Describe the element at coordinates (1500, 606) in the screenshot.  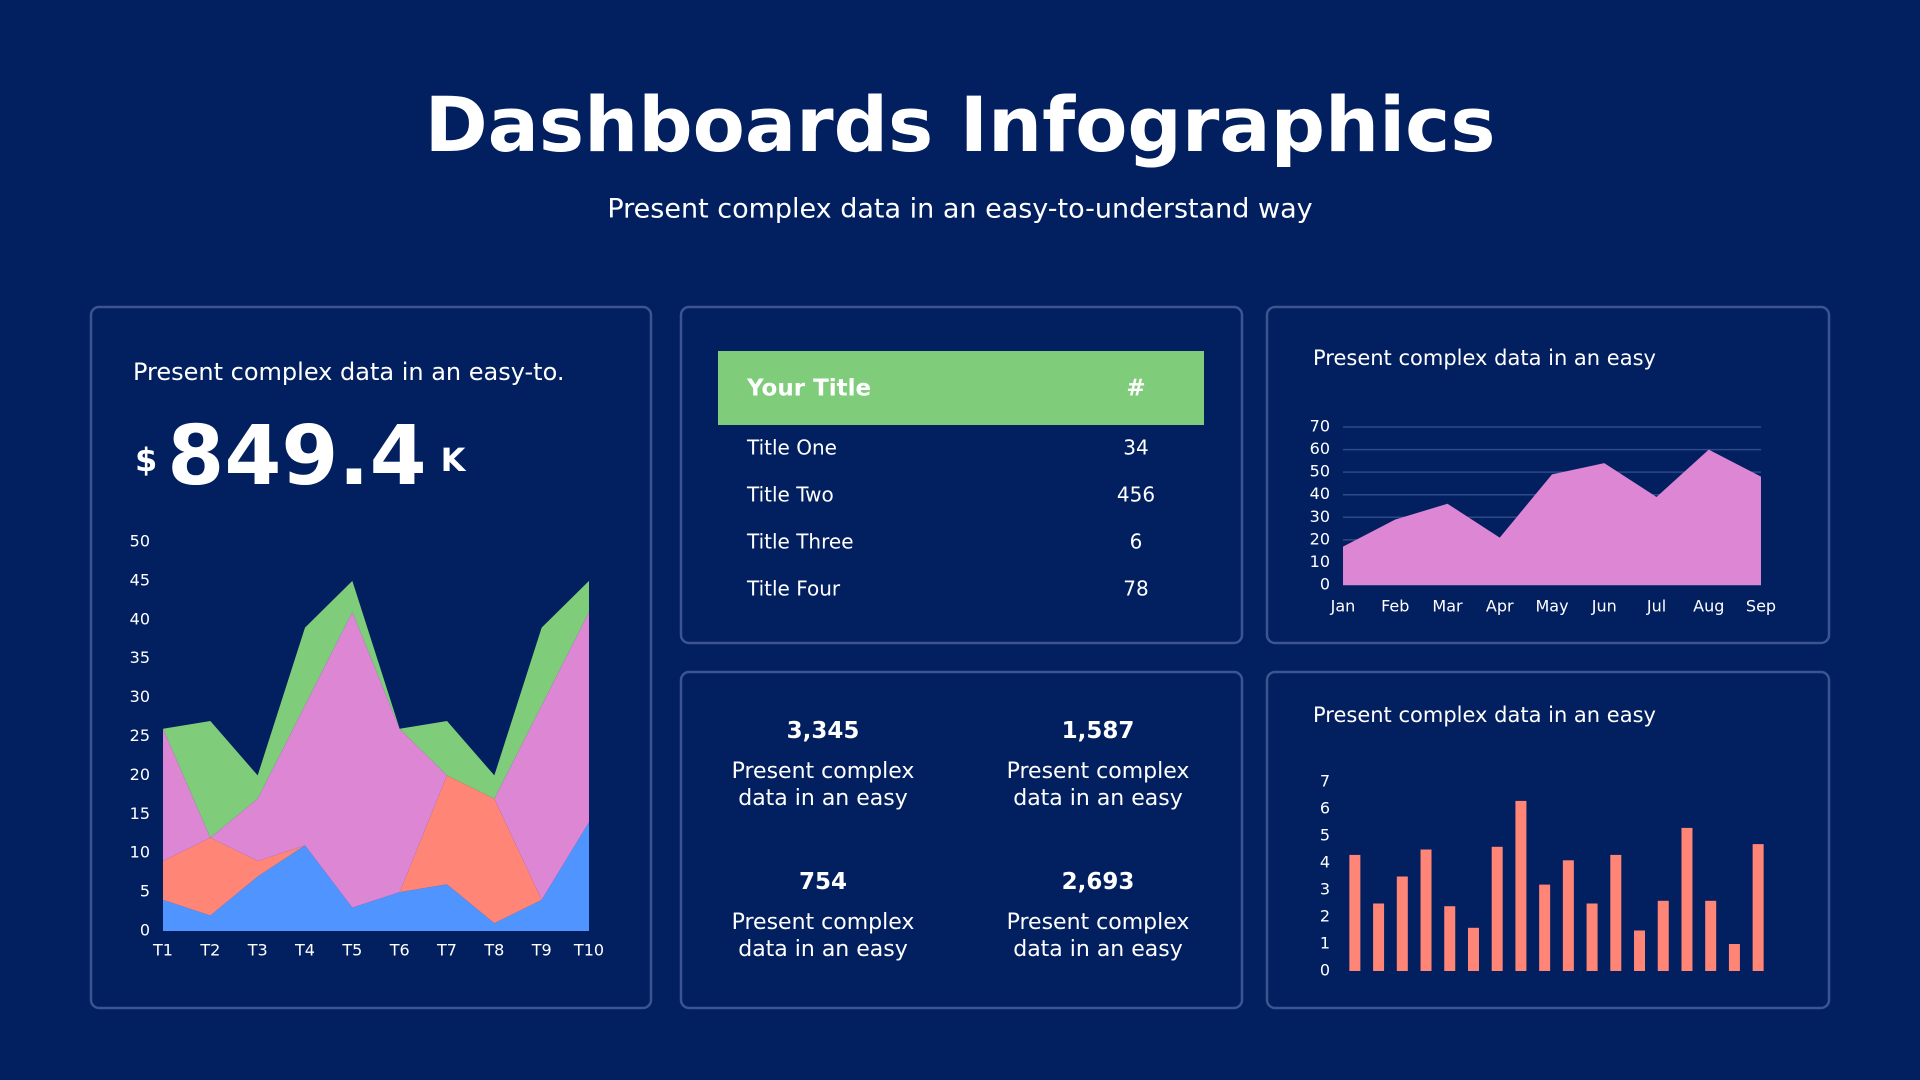
I see `x-tick-label: Apr` at that location.